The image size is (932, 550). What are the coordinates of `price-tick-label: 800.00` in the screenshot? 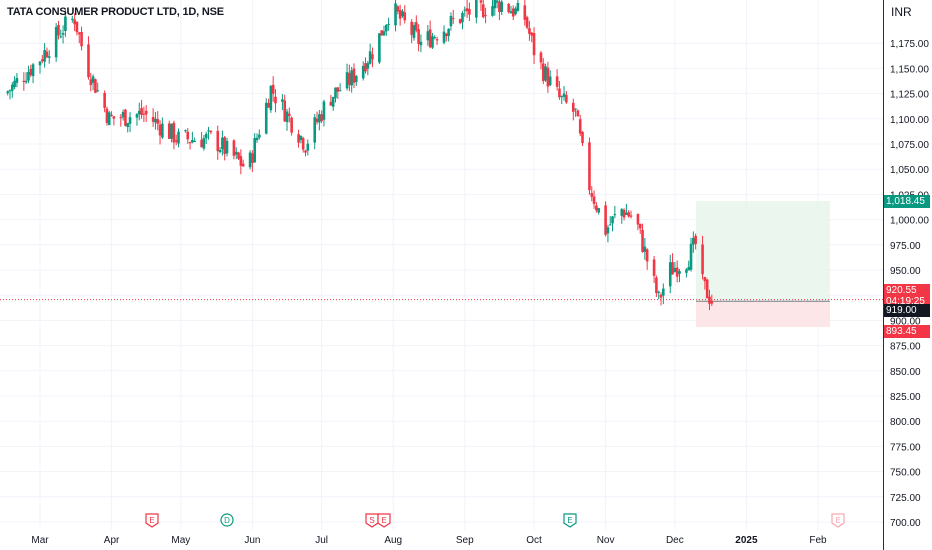 It's located at (905, 422).